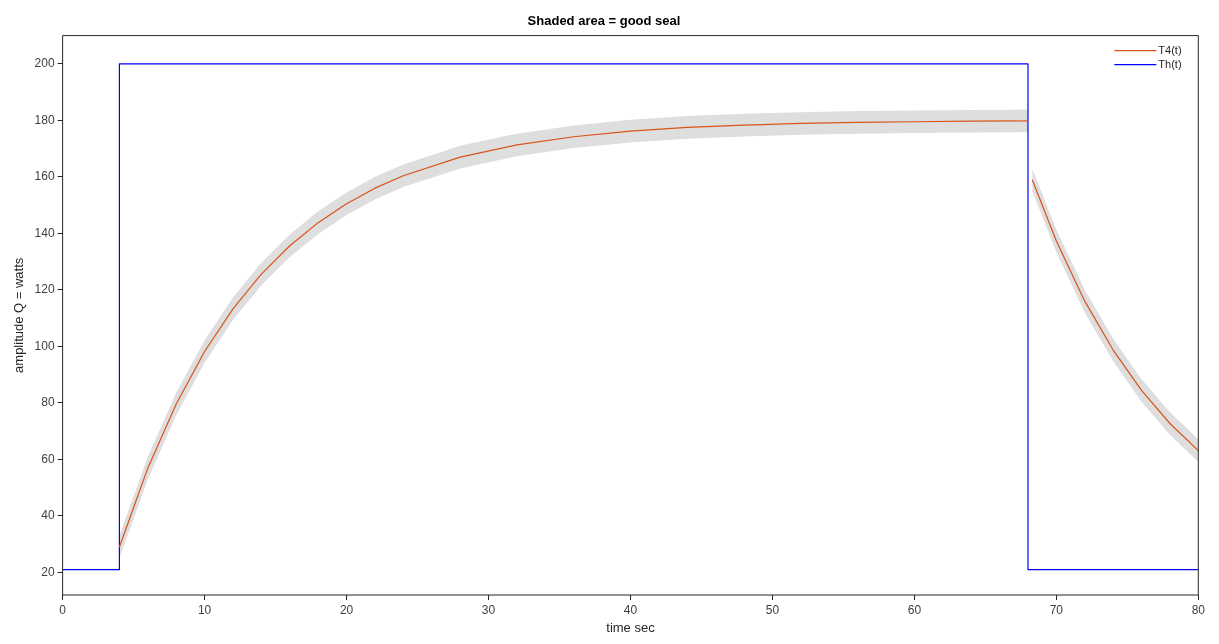  I want to click on y-tick-label: 160, so click(44, 176).